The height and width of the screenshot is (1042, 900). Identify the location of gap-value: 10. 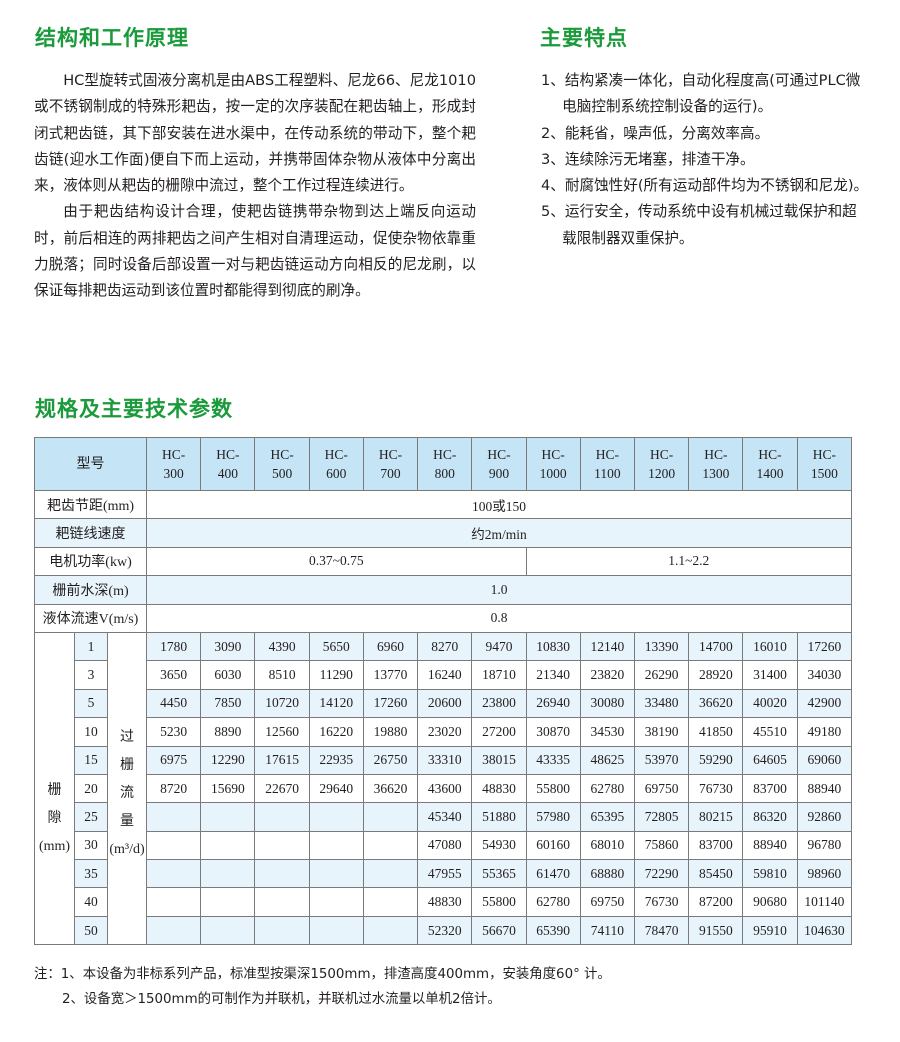
(91, 732).